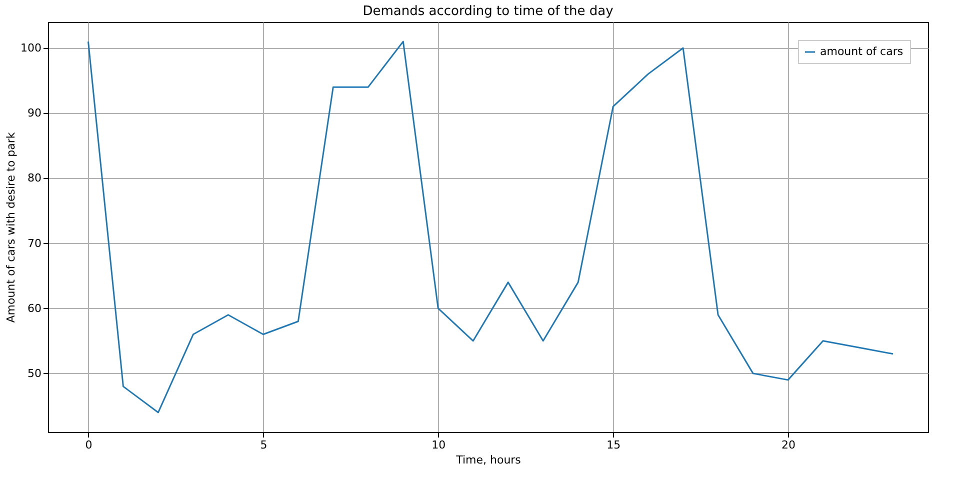 The width and height of the screenshot is (957, 484). Describe the element at coordinates (11, 227) in the screenshot. I see `y-axis-title: Amount of cars with desire to park` at that location.